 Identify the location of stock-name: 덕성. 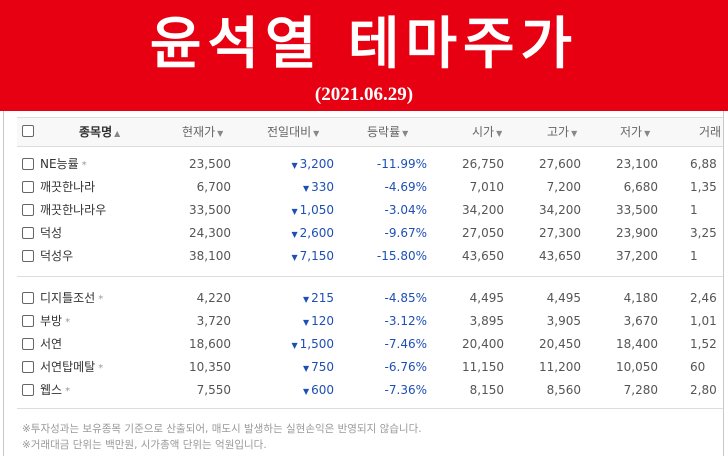
(51, 233).